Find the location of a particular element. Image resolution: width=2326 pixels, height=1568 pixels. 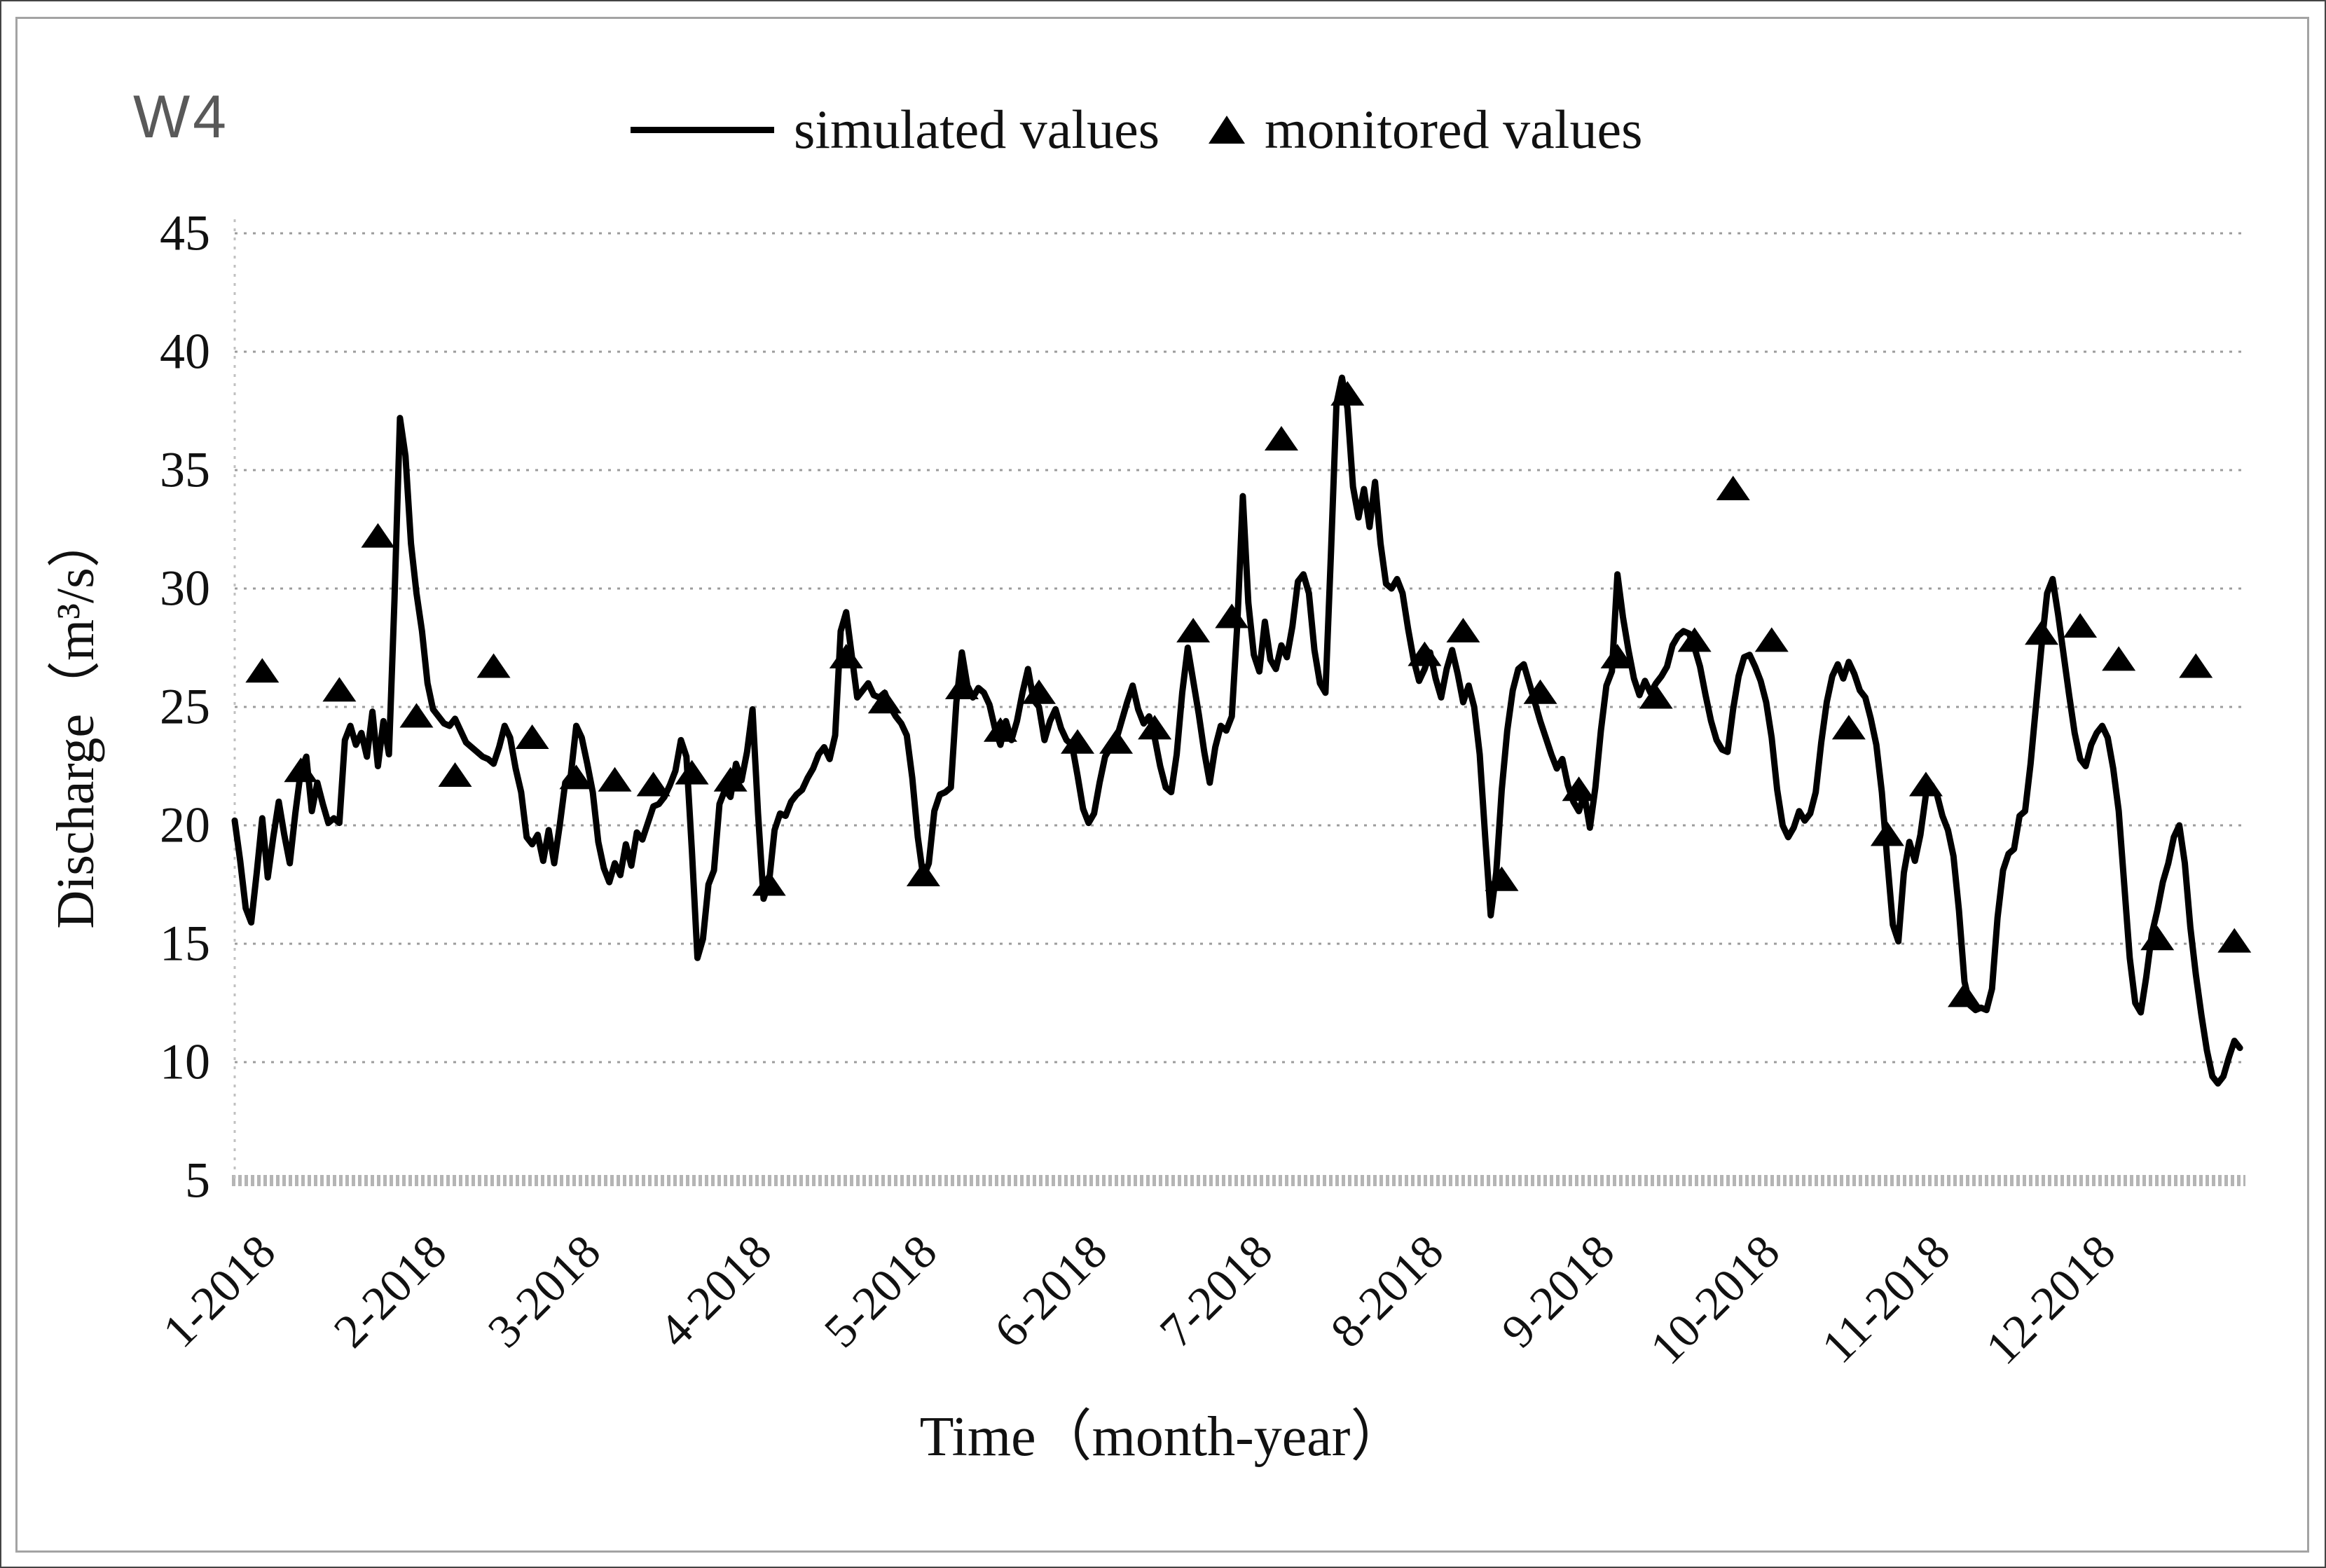

y-tick-label-25: 25 is located at coordinates (185, 706).